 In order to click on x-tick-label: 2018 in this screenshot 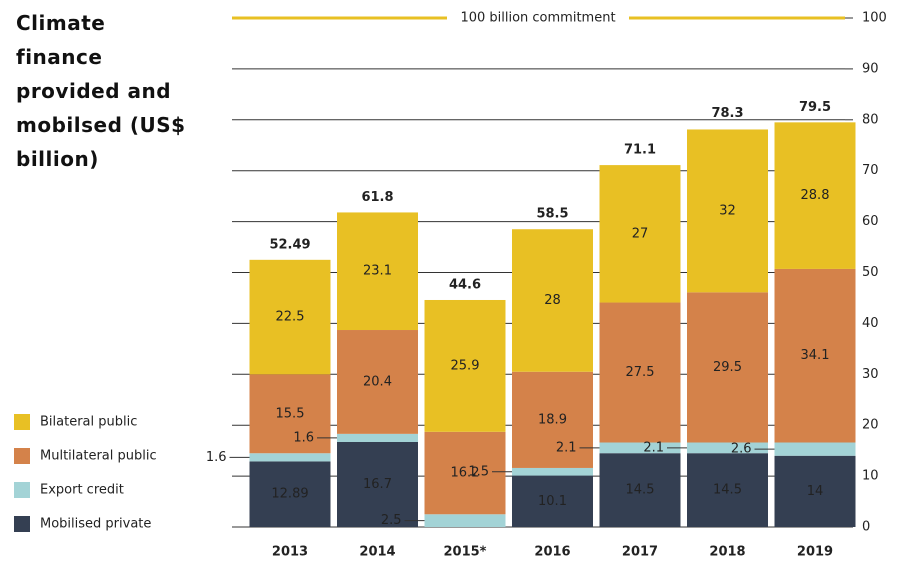, I will do `click(727, 552)`.